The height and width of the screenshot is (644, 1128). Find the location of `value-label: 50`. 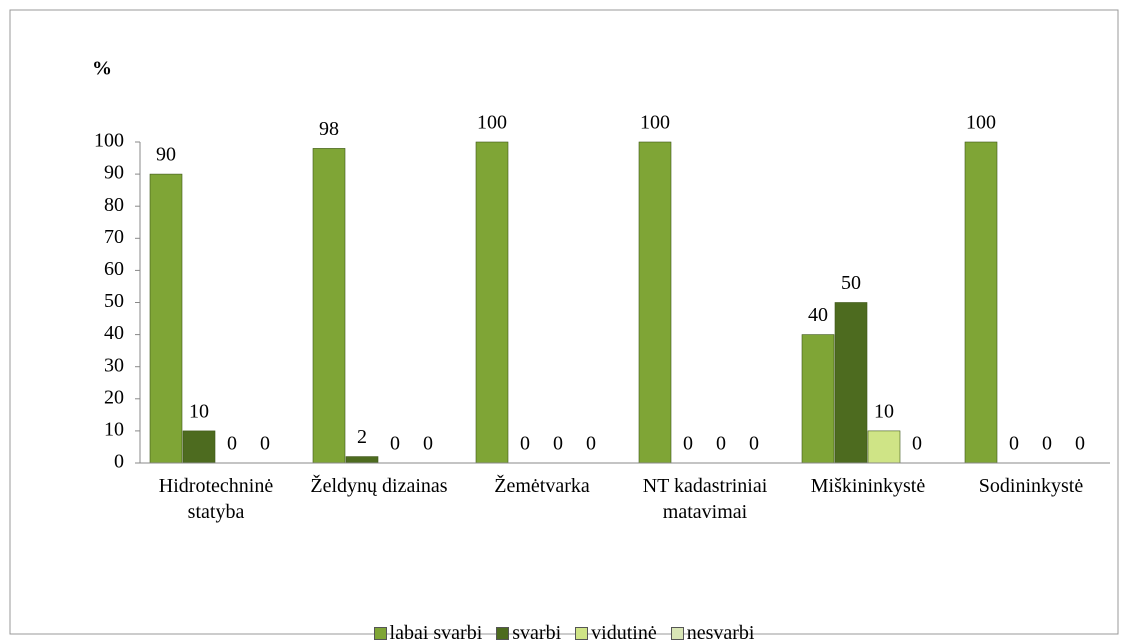

value-label: 50 is located at coordinates (851, 283).